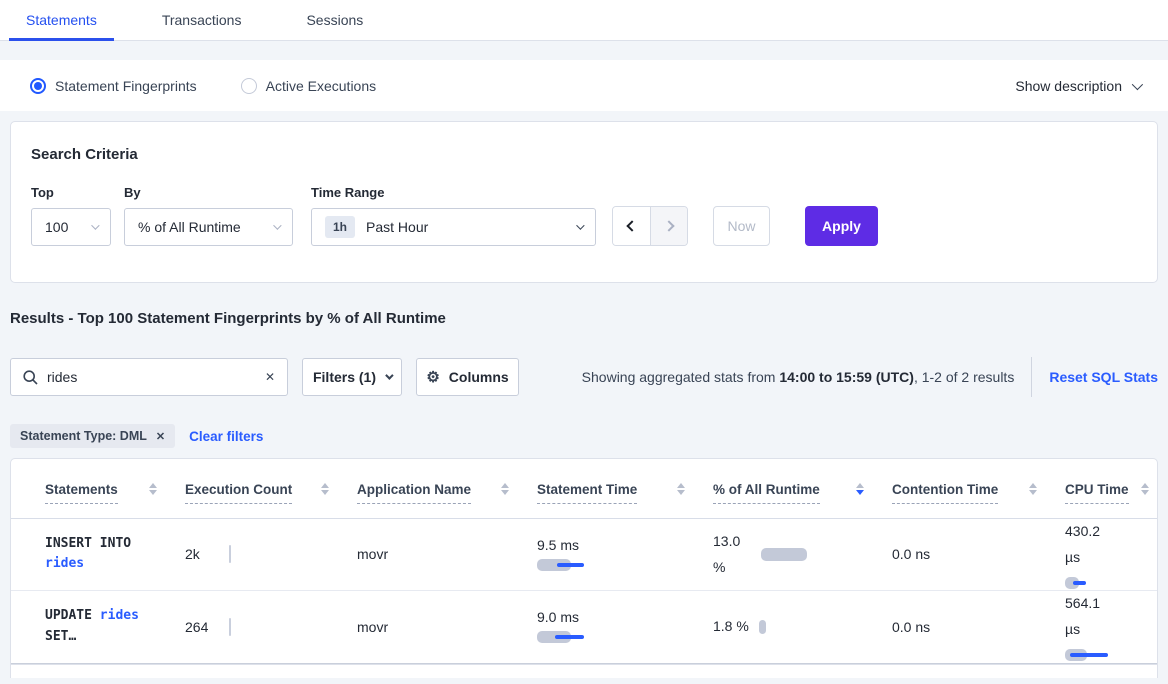  What do you see at coordinates (115, 488) in the screenshot?
I see `column-header-statements: Statements` at bounding box center [115, 488].